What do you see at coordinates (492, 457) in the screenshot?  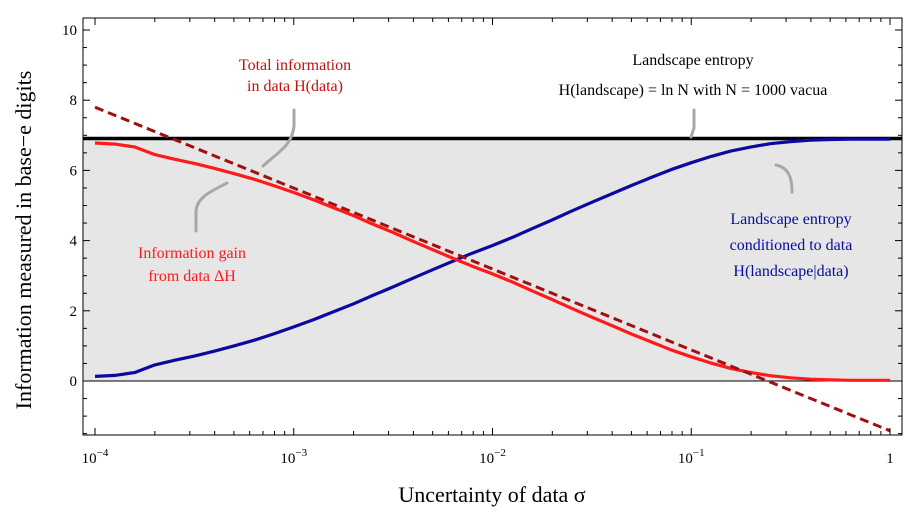 I see `x-tick-label: 10⁻²` at bounding box center [492, 457].